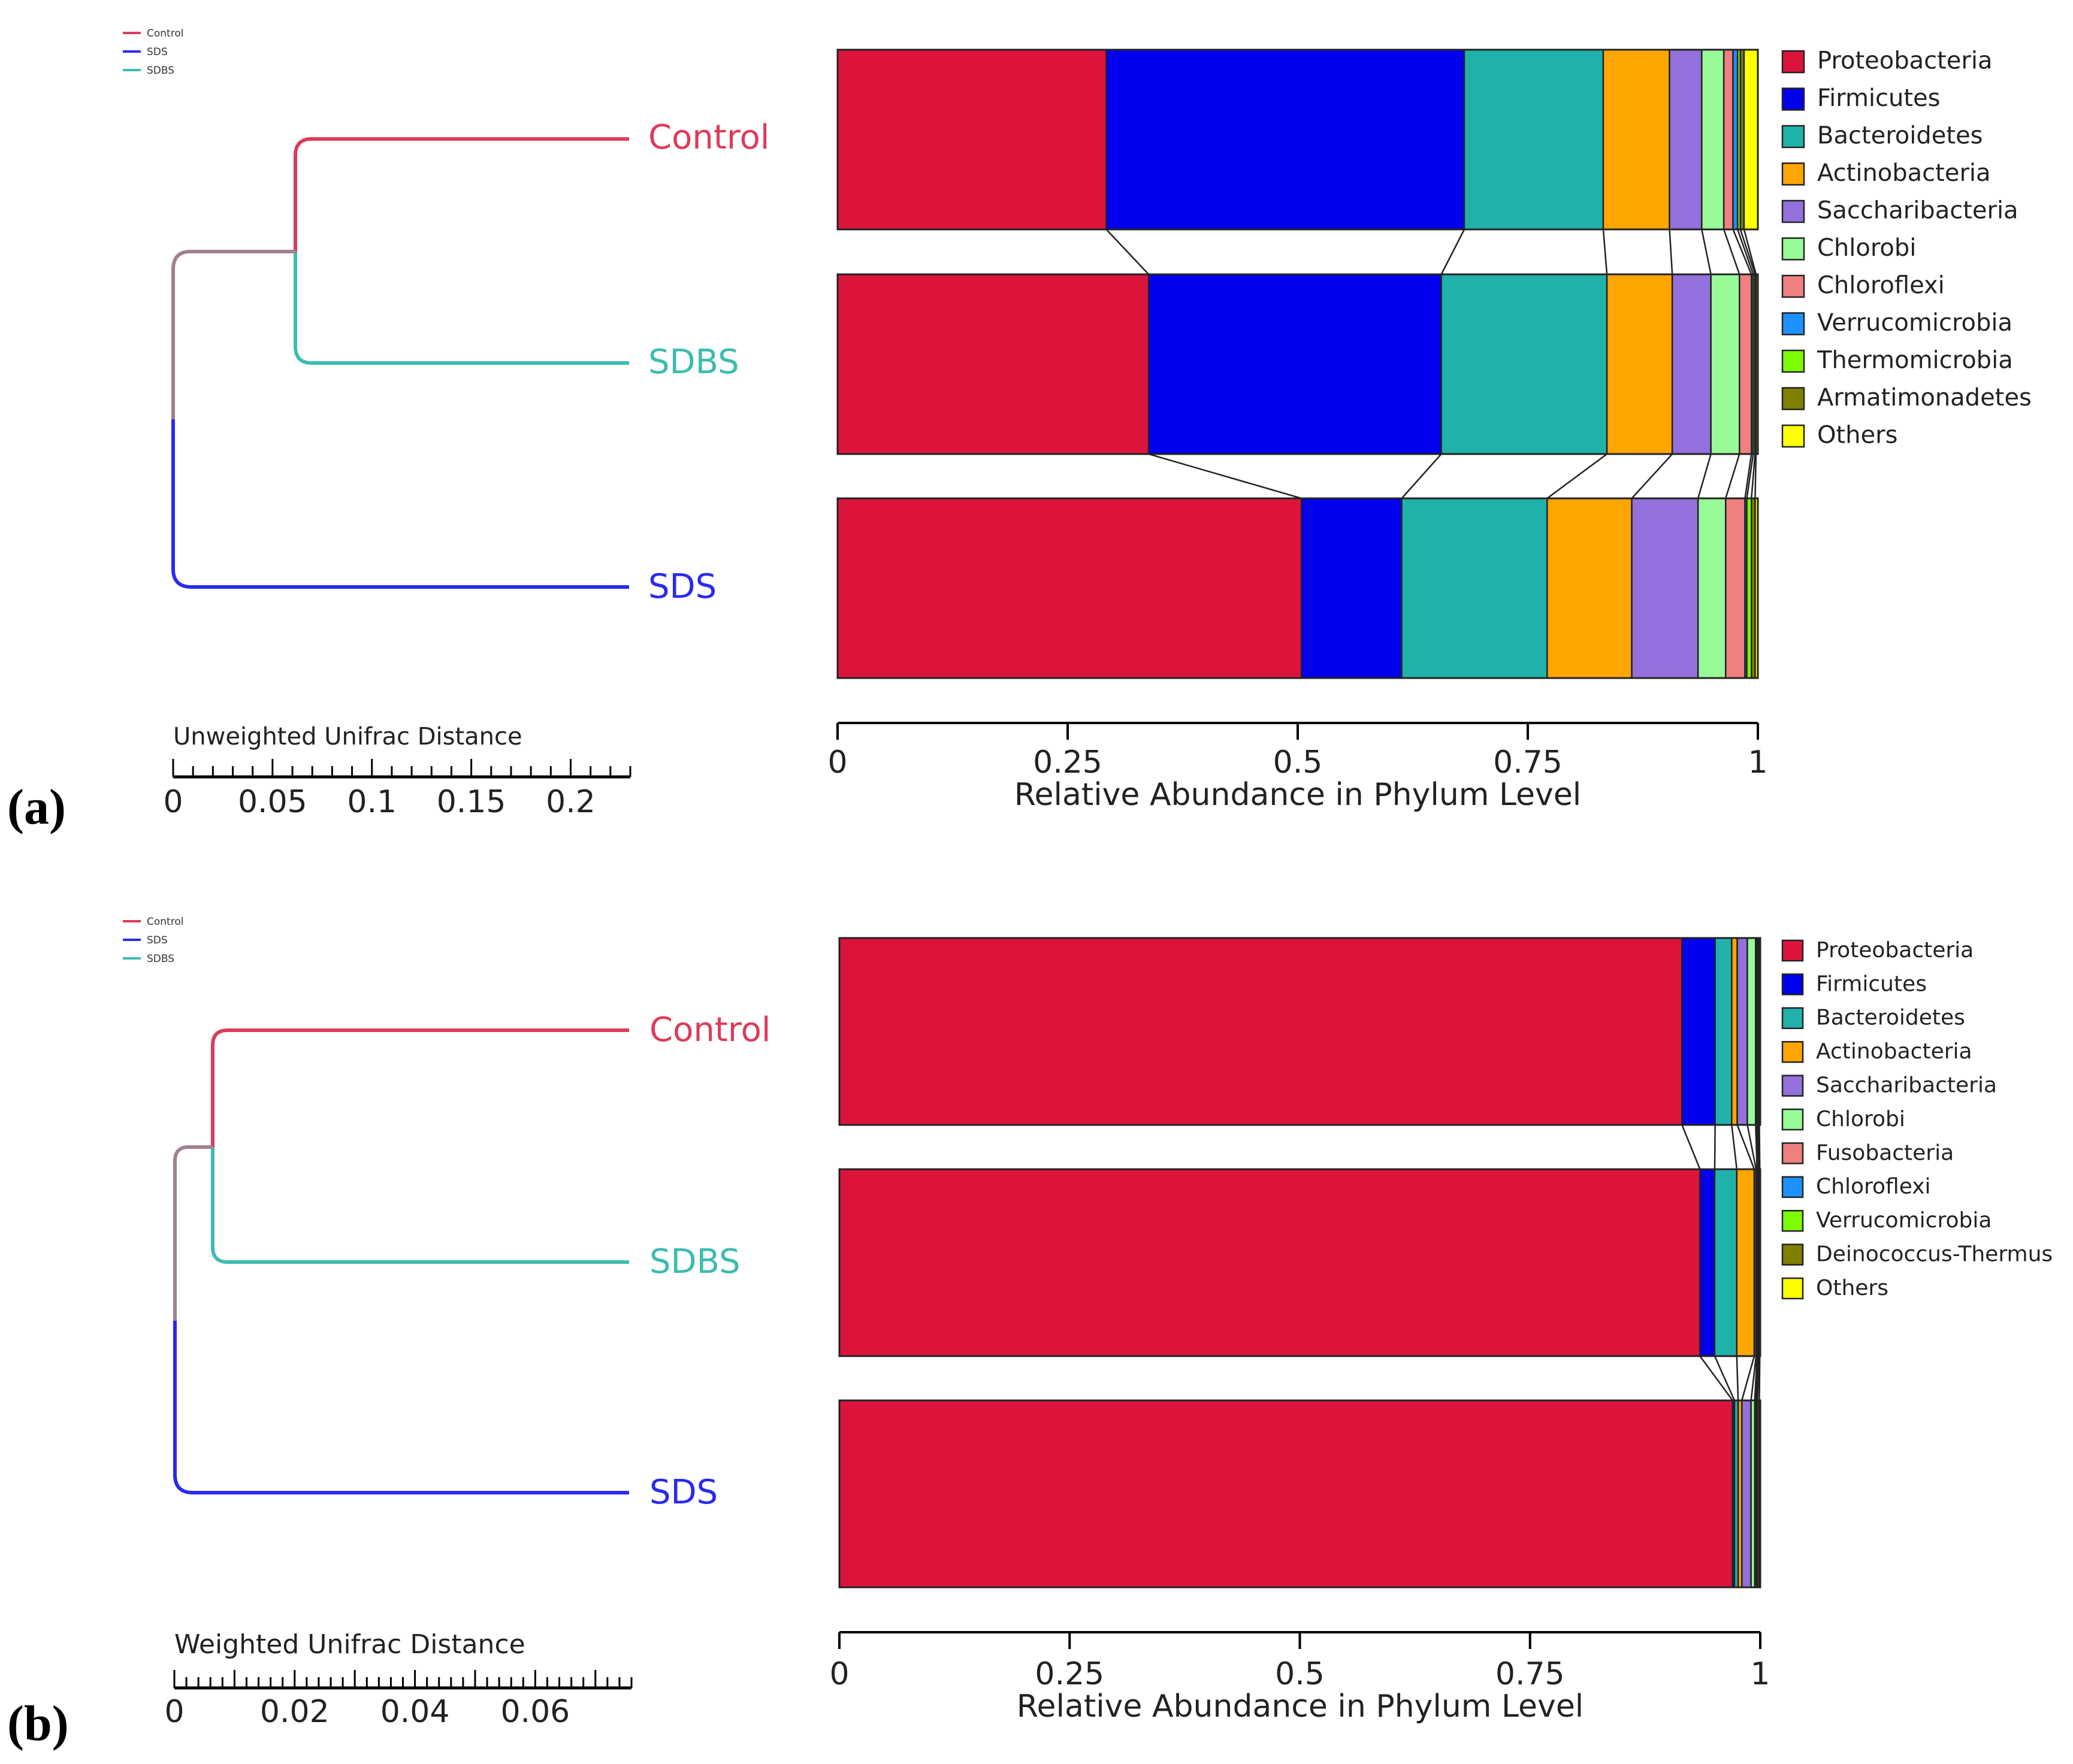 Image resolution: width=2073 pixels, height=1764 pixels. What do you see at coordinates (1301, 1706) in the screenshot?
I see `x-axis-b-label: Relative Abundance in Phylum Level` at bounding box center [1301, 1706].